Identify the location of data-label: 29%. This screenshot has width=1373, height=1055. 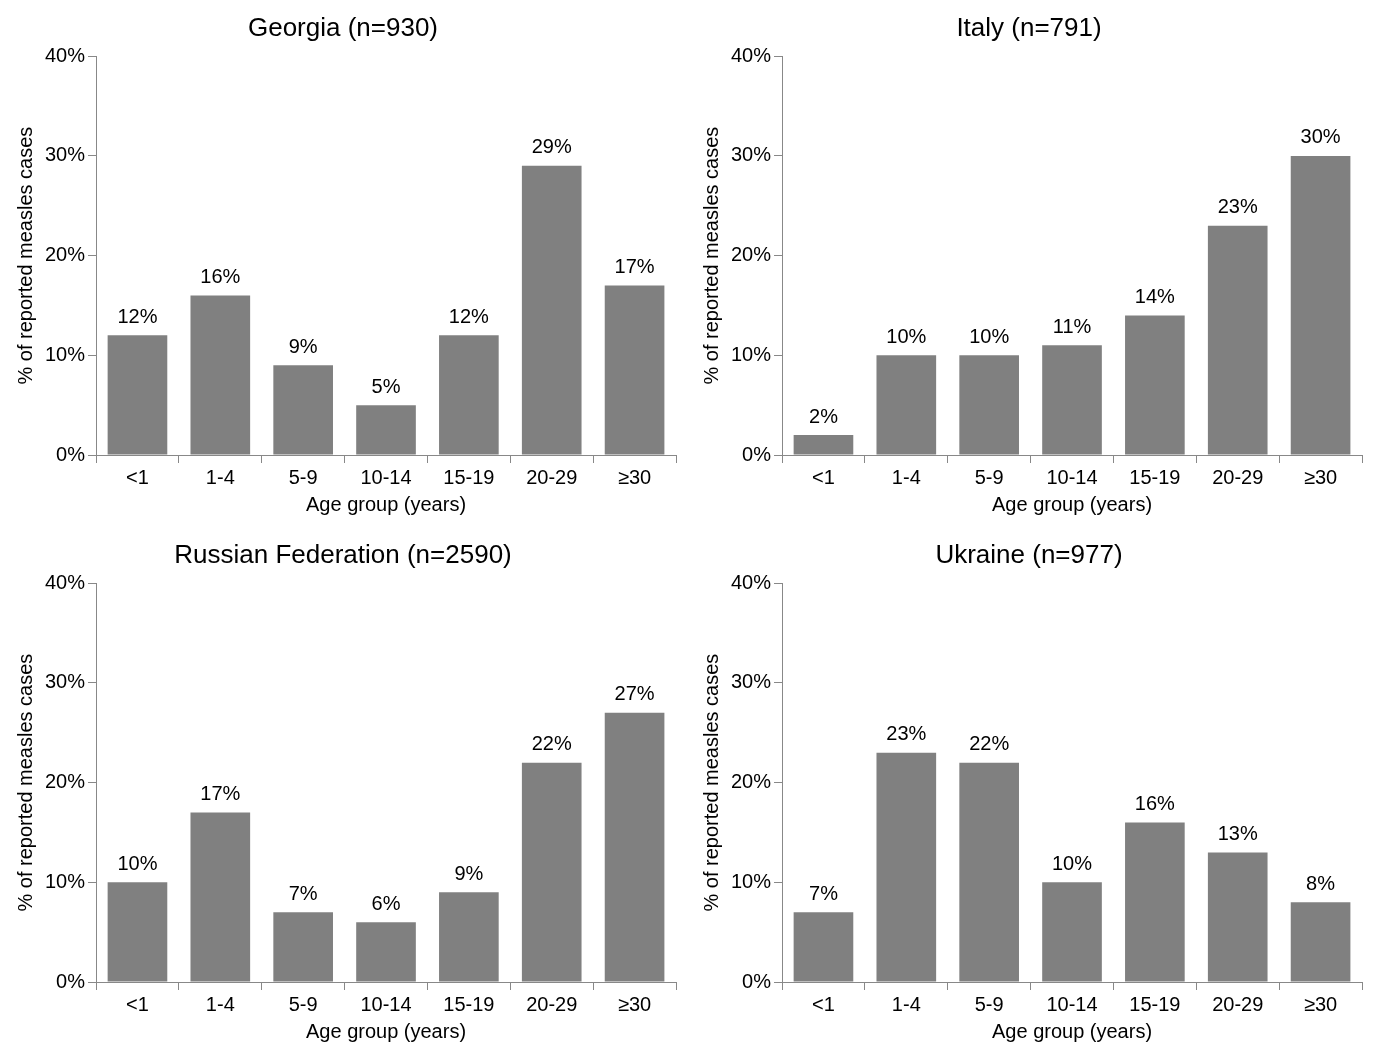
(551, 146).